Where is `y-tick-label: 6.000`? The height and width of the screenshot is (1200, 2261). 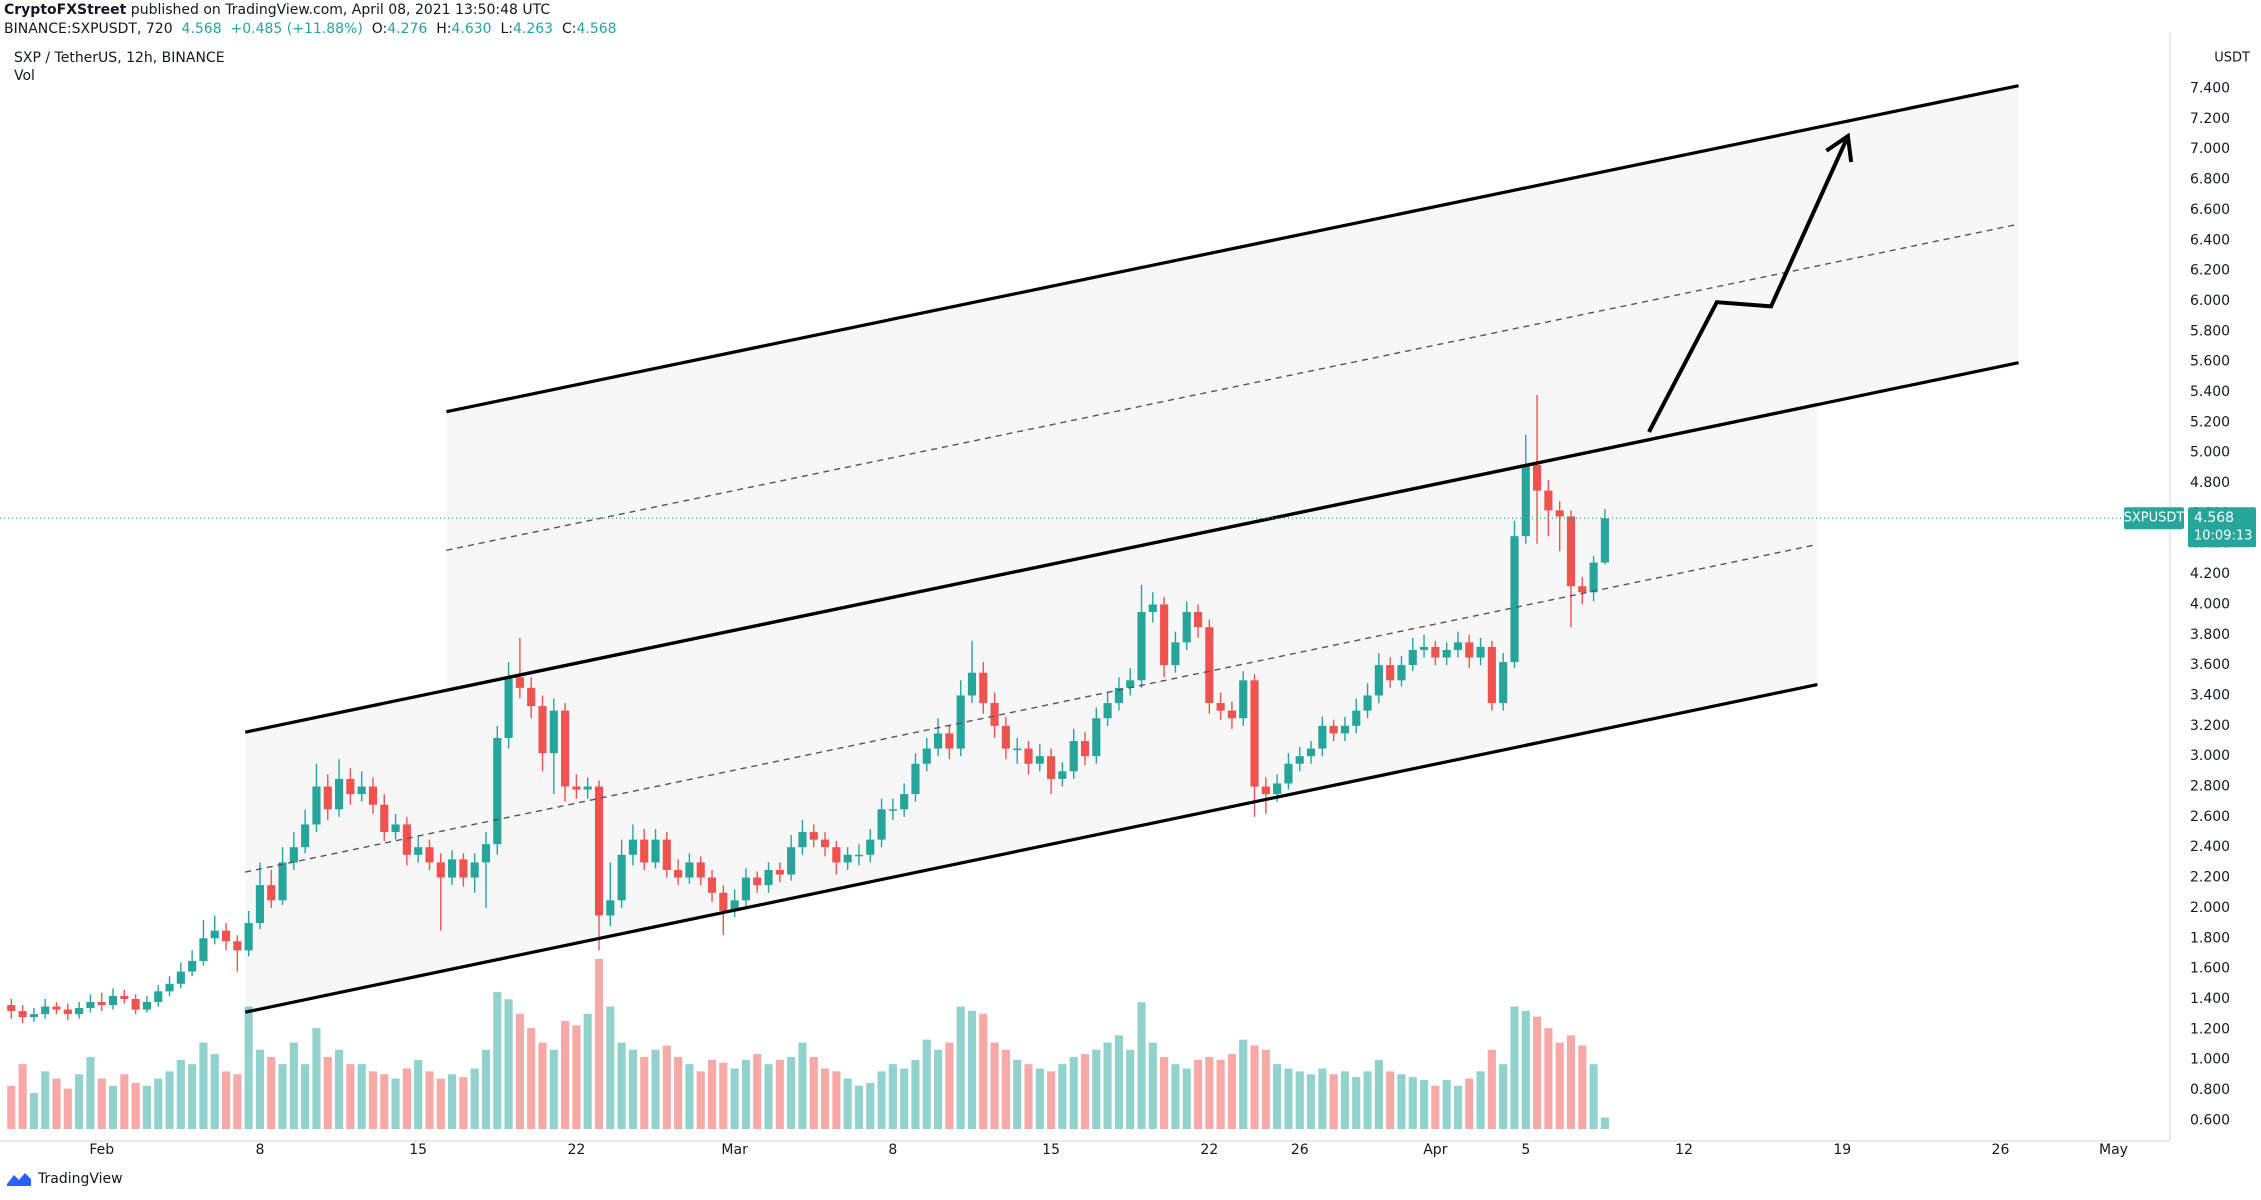 y-tick-label: 6.000 is located at coordinates (2210, 301).